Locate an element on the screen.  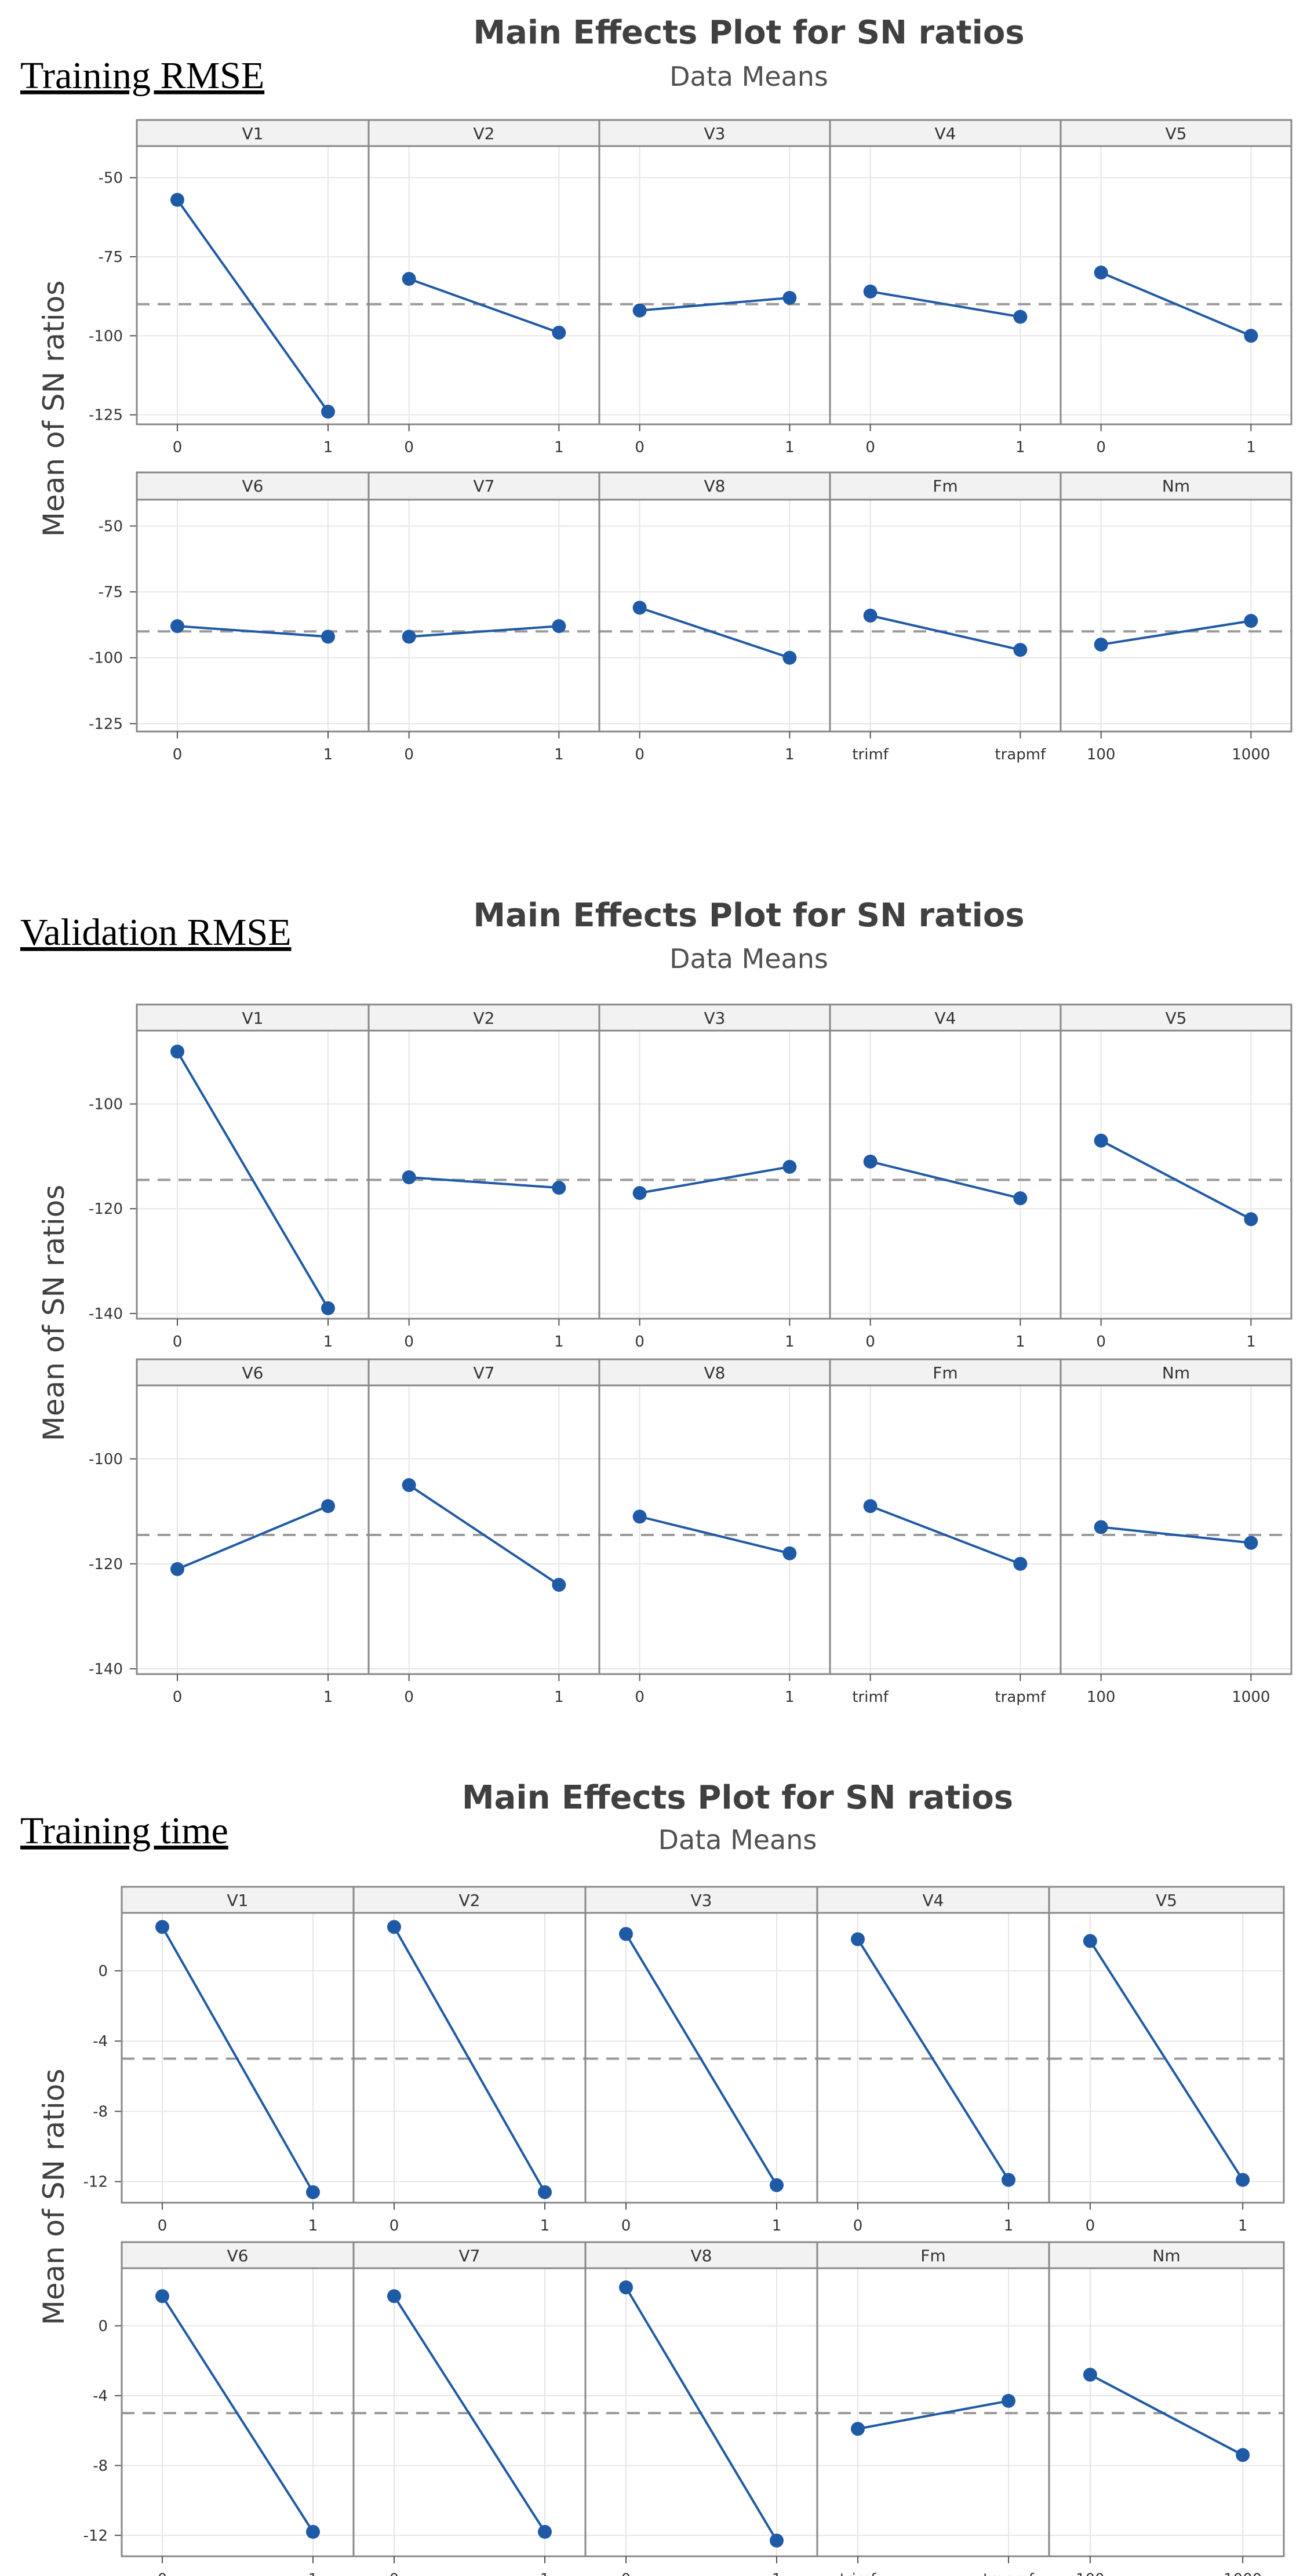
y-tick-label: -140 is located at coordinates (106, 1314).